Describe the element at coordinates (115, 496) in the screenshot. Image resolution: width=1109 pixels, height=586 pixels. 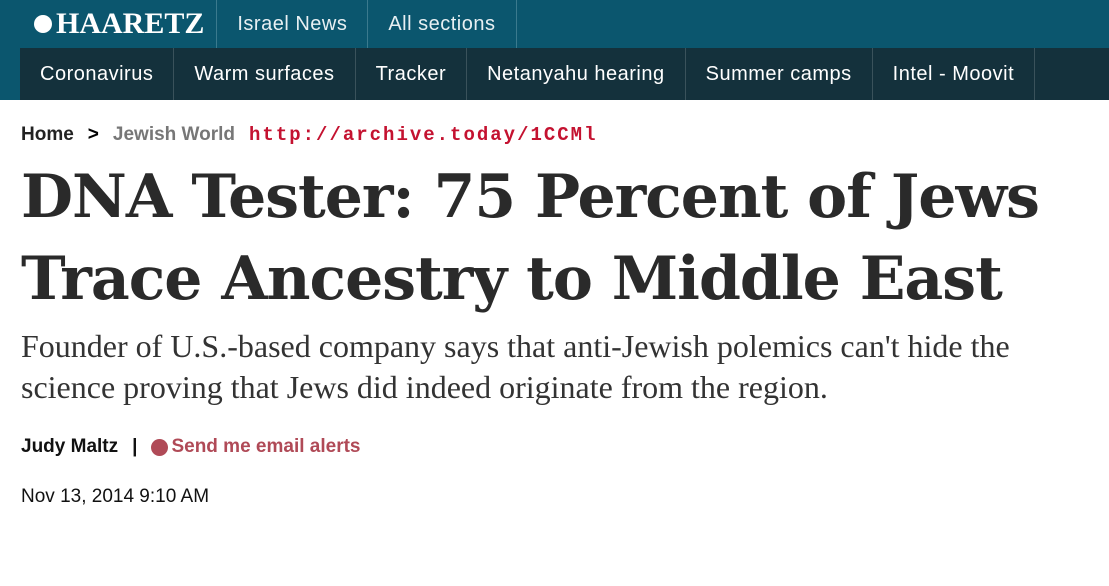
I see `date: Nov 13, 2014 9:10 AM` at that location.